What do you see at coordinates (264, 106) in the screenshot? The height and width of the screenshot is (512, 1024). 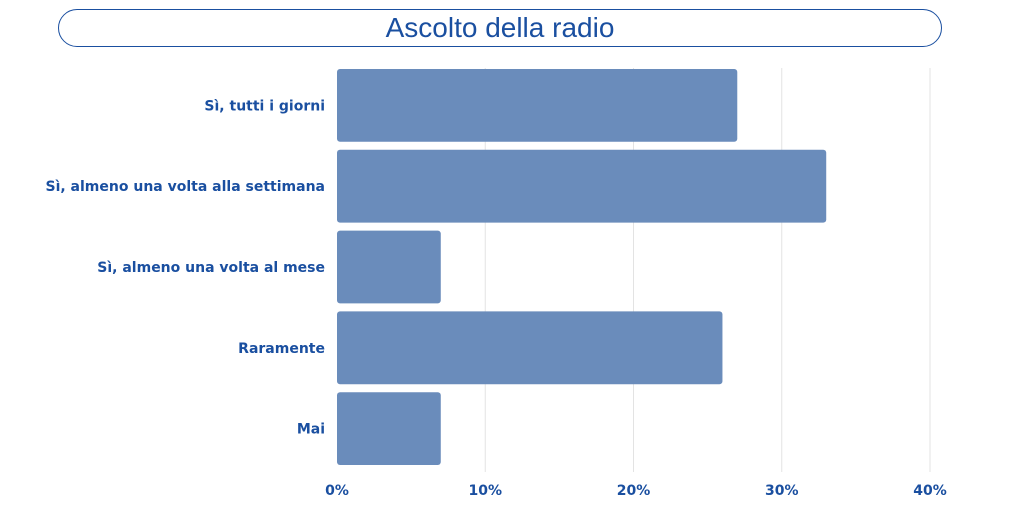 I see `category-label: Sì, tutti i giorni` at bounding box center [264, 106].